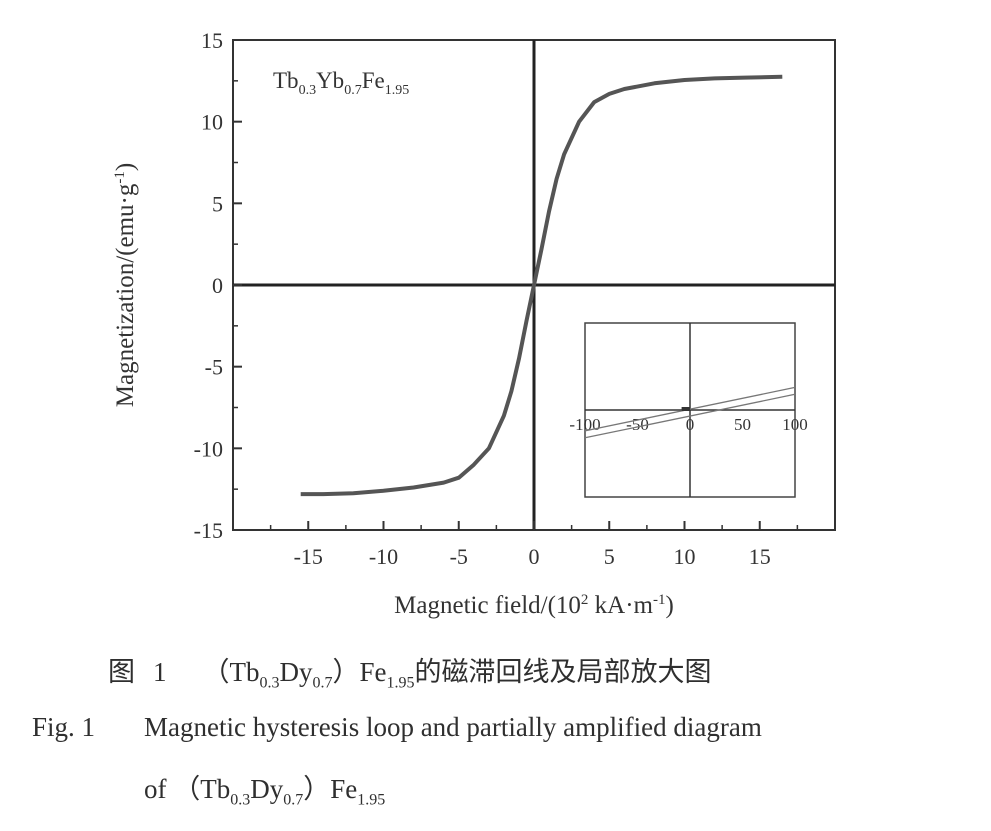  I want to click on inset-loop-branch, so click(690, 416).